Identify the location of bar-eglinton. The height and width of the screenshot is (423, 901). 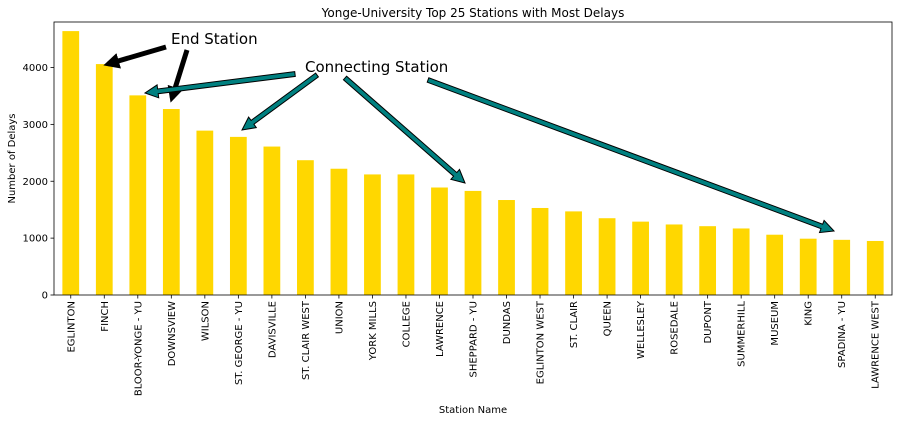
(71, 163).